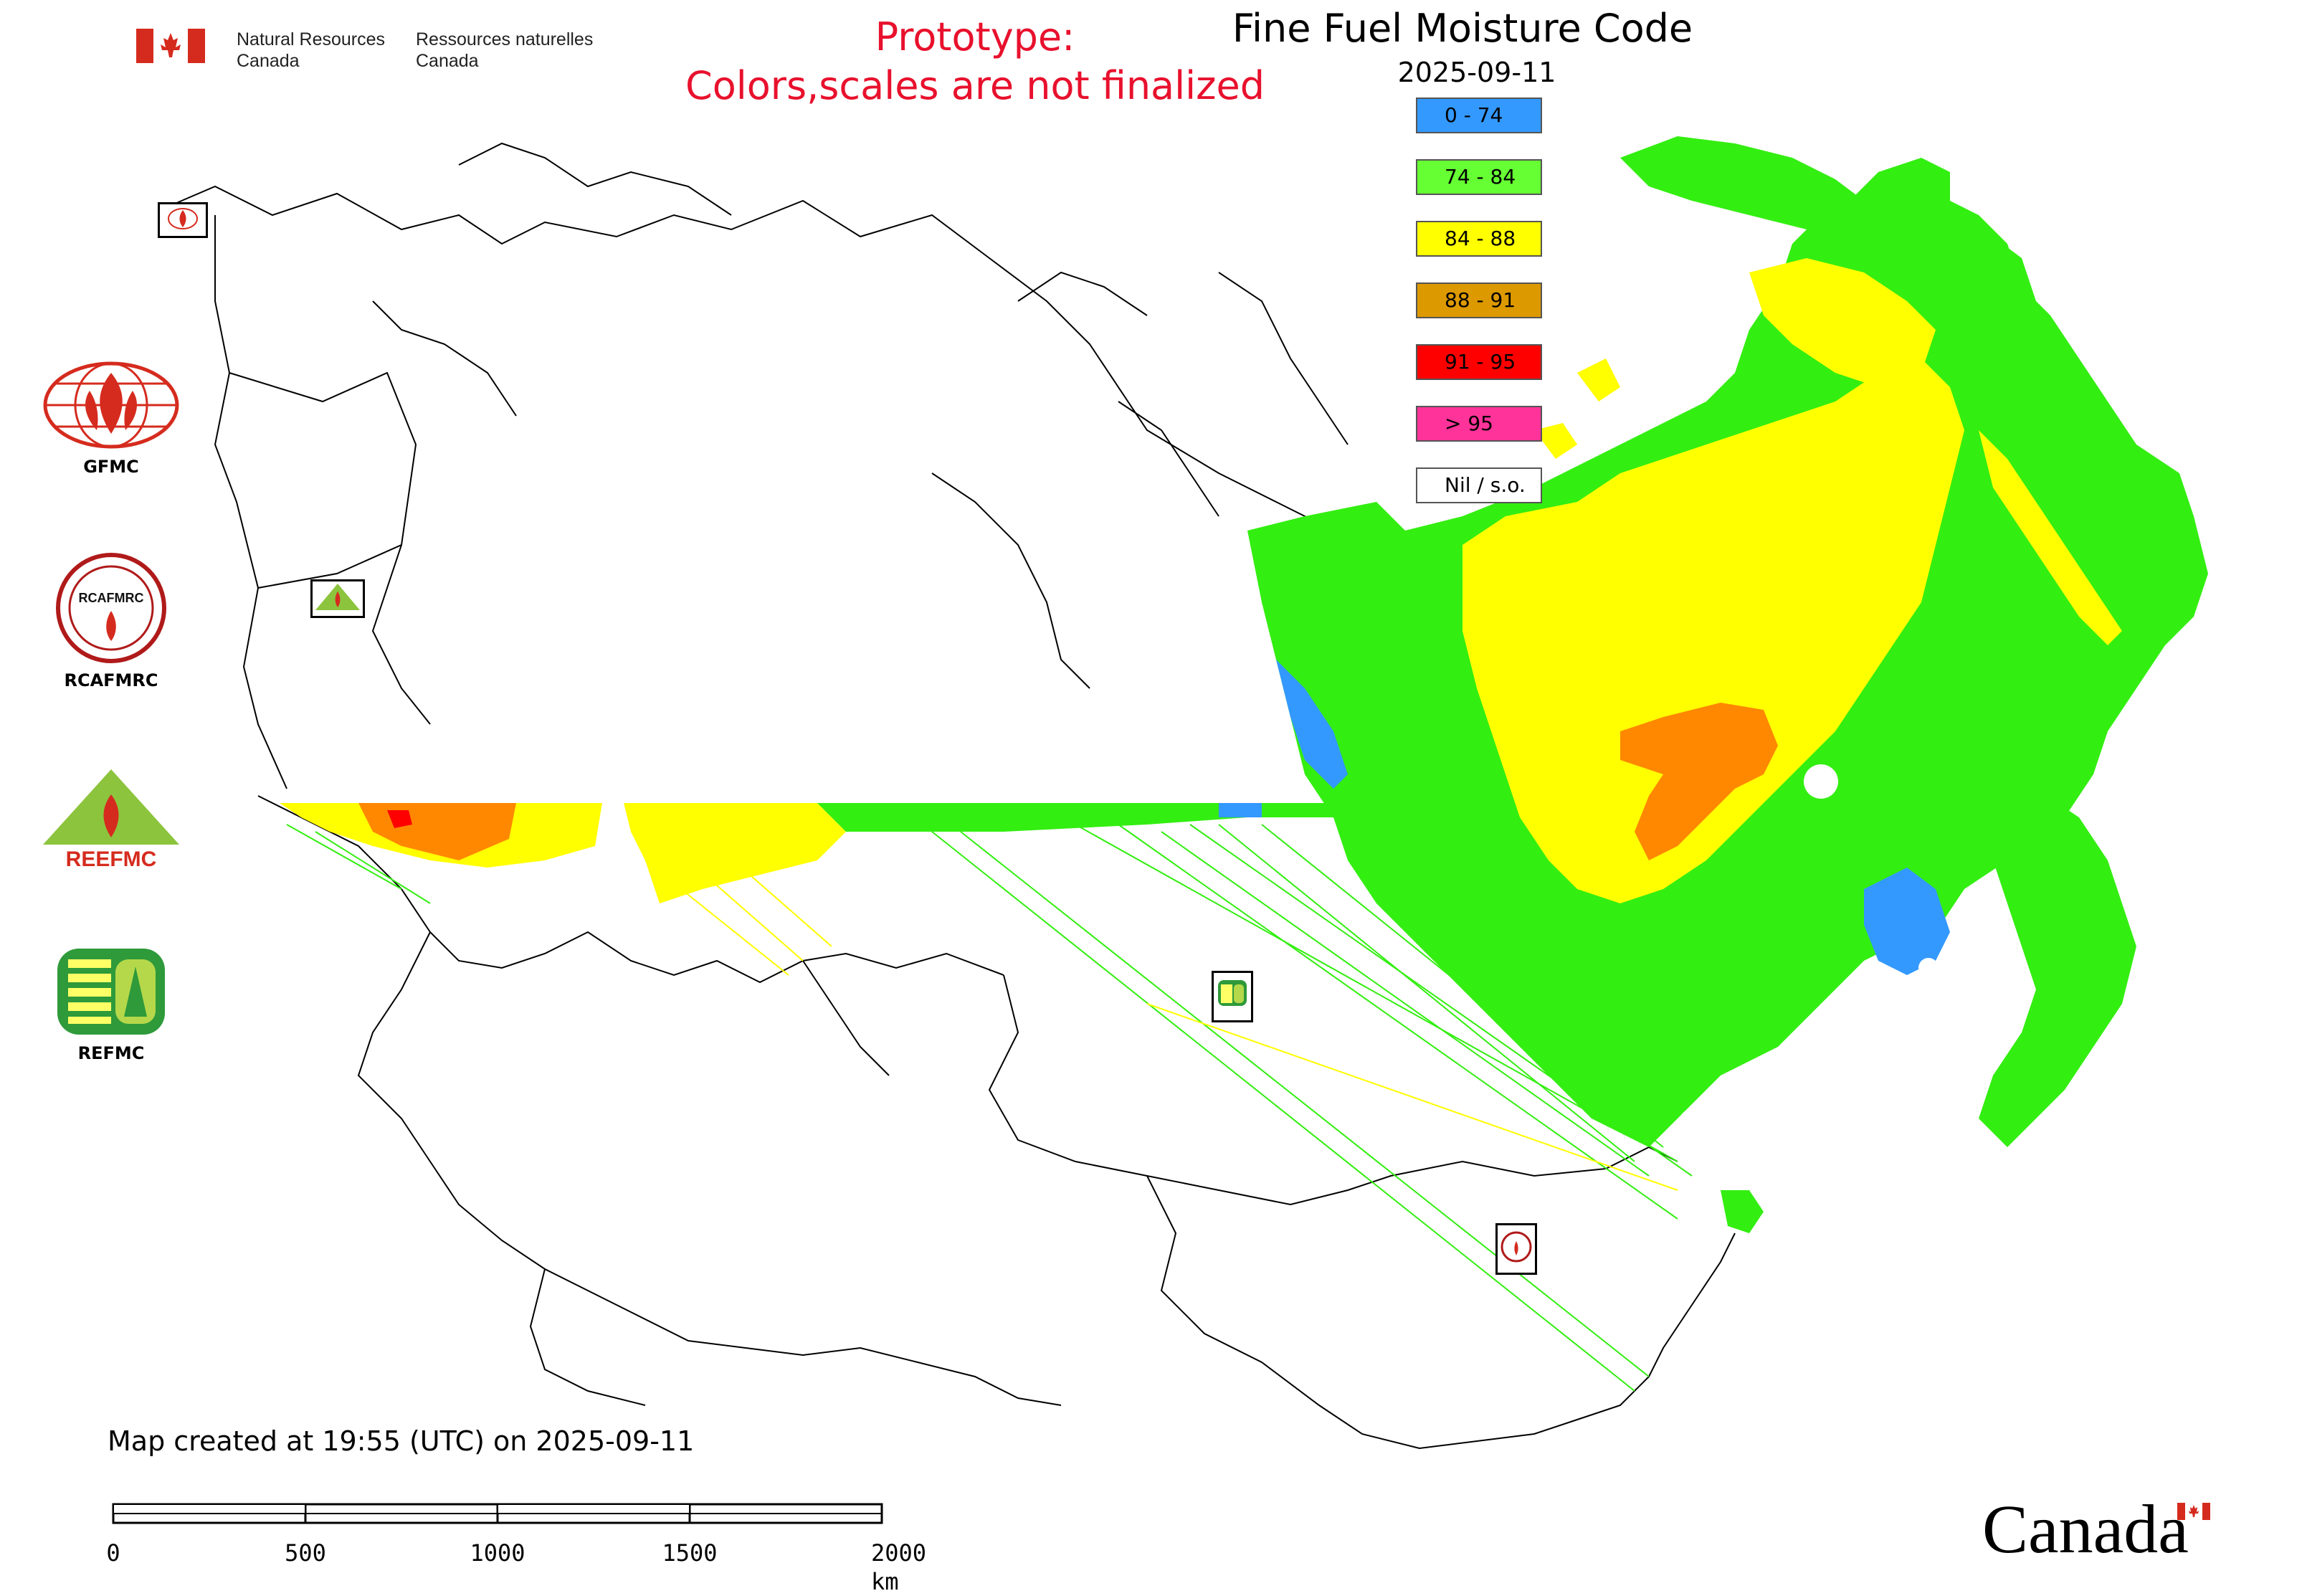 This screenshot has height=1596, width=2302. I want to click on canada-wordmark: Canada, so click(2100, 1529).